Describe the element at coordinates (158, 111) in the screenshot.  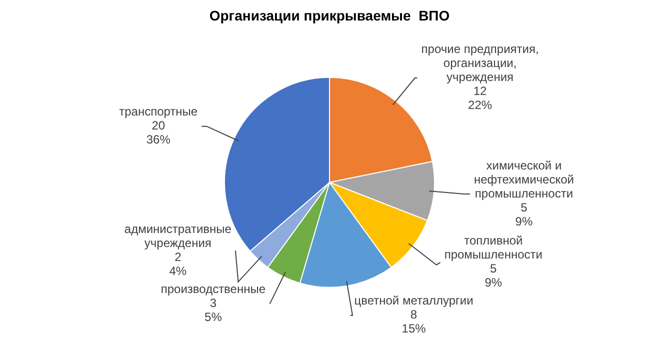
I see `slice-label: транспортные` at that location.